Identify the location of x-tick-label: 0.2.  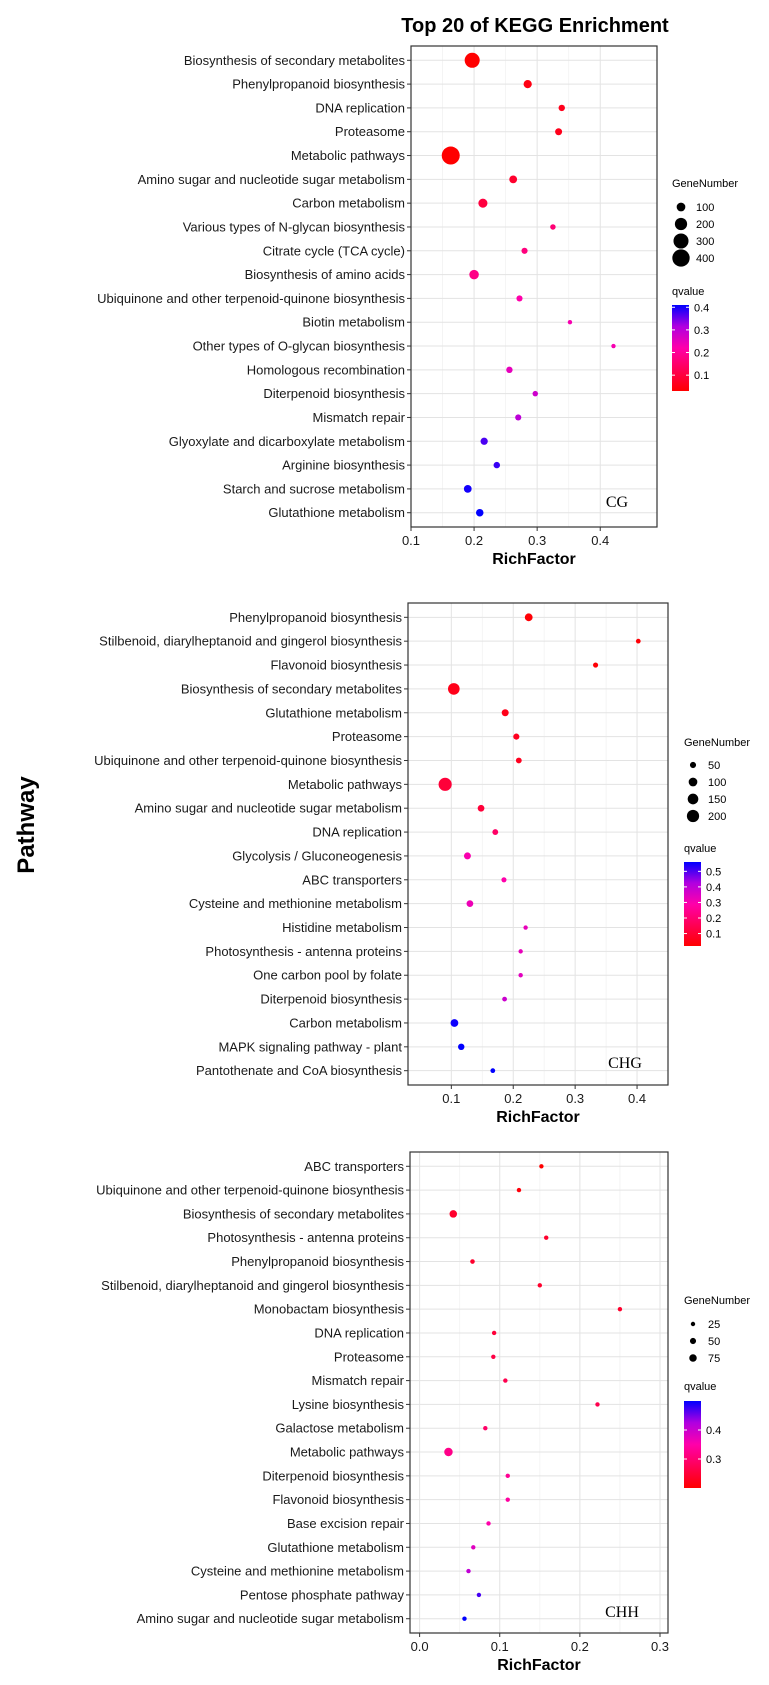
(580, 1646).